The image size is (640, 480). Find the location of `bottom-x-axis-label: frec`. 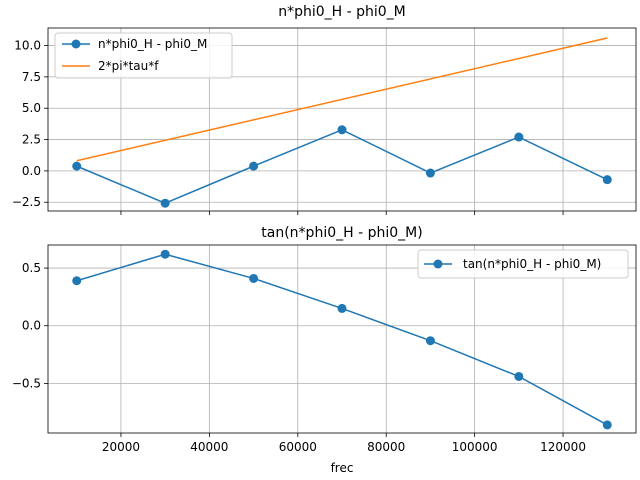

bottom-x-axis-label: frec is located at coordinates (342, 468).